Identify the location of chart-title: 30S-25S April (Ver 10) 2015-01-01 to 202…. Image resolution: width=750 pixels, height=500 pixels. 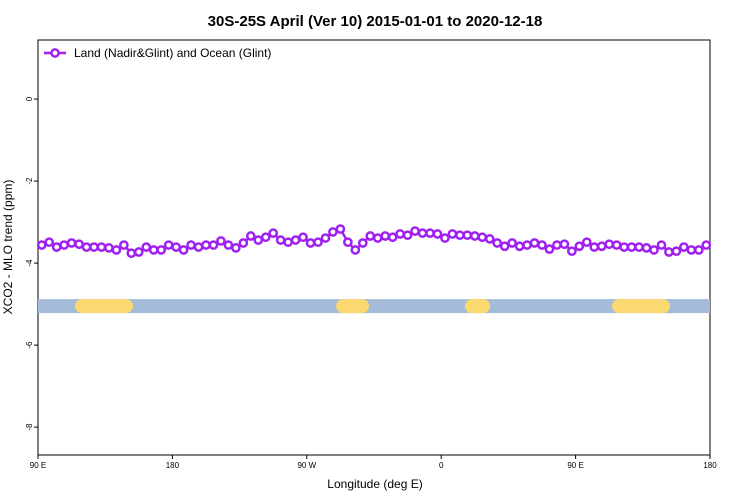
(375, 21).